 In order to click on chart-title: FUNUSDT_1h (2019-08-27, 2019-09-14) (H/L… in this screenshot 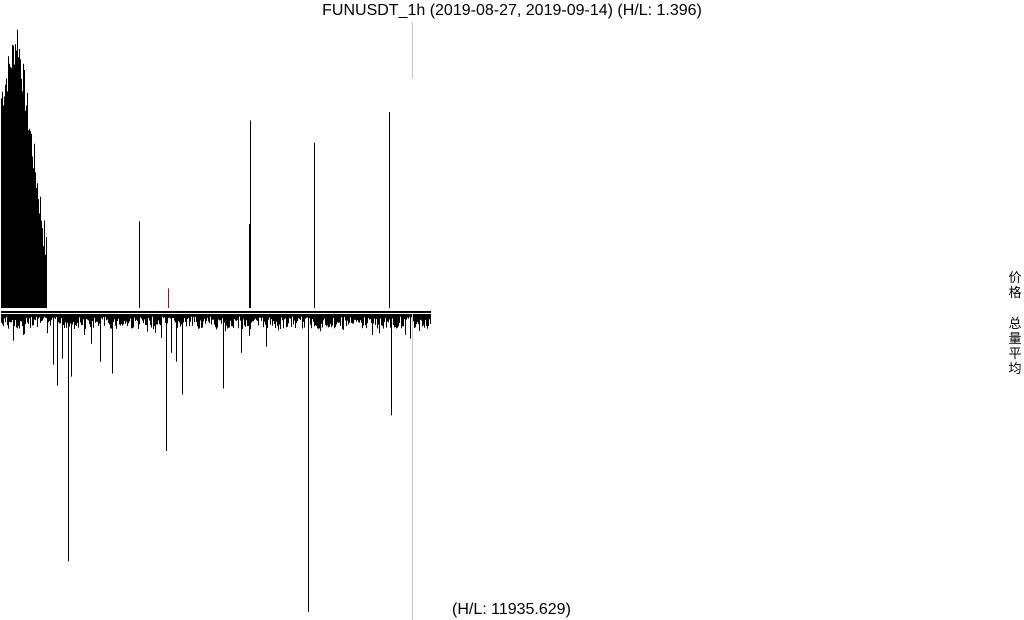, I will do `click(512, 10)`.